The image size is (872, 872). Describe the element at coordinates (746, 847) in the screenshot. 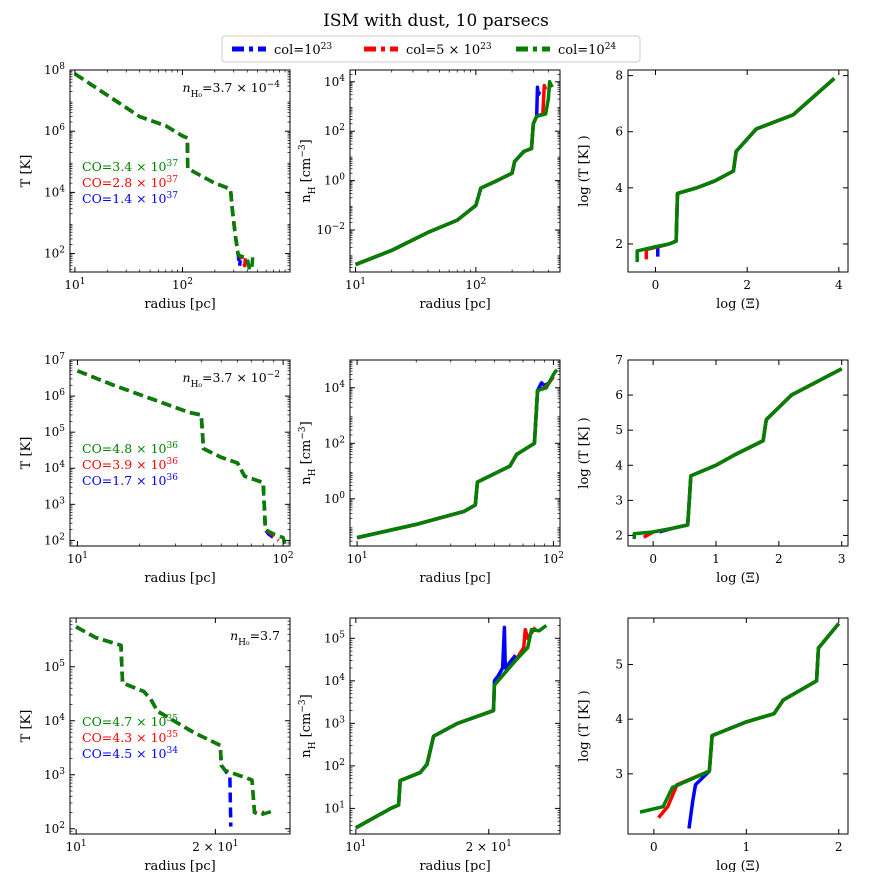

I see `x-tick-label: 1` at that location.